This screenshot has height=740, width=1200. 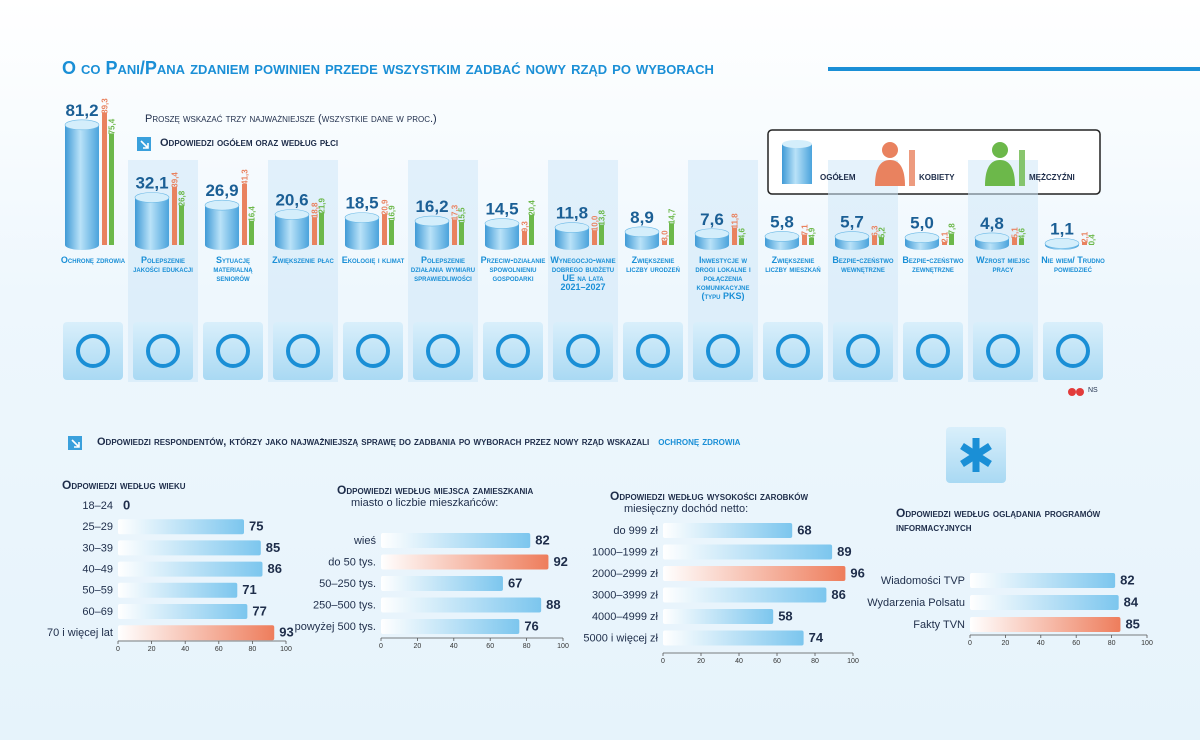 What do you see at coordinates (712, 219) in the screenshot?
I see `value-label: 7,6` at bounding box center [712, 219].